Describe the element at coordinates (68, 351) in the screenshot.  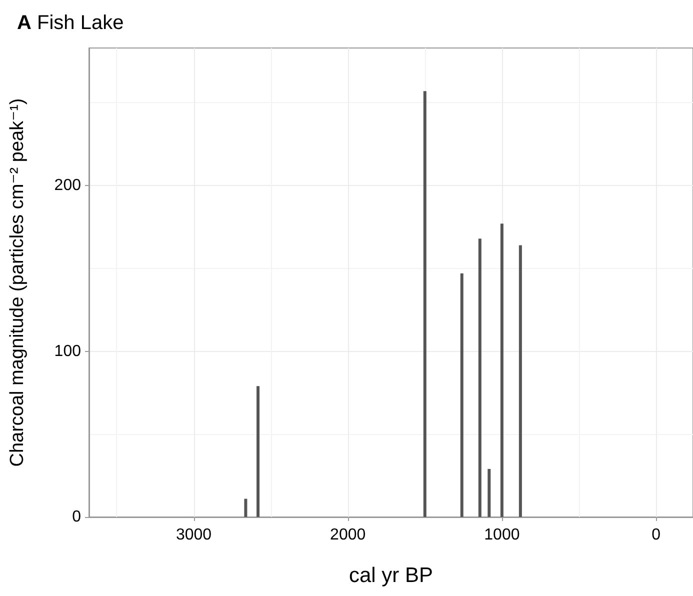
I see `y-tick-label: 100` at that location.